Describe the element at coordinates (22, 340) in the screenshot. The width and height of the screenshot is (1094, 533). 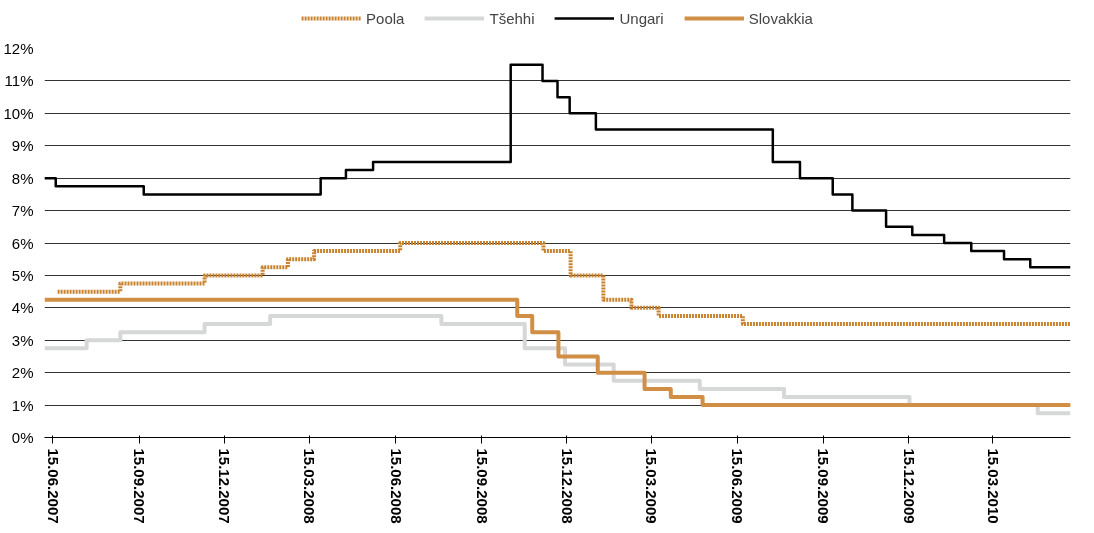
I see `y-tick-label: 3%` at that location.